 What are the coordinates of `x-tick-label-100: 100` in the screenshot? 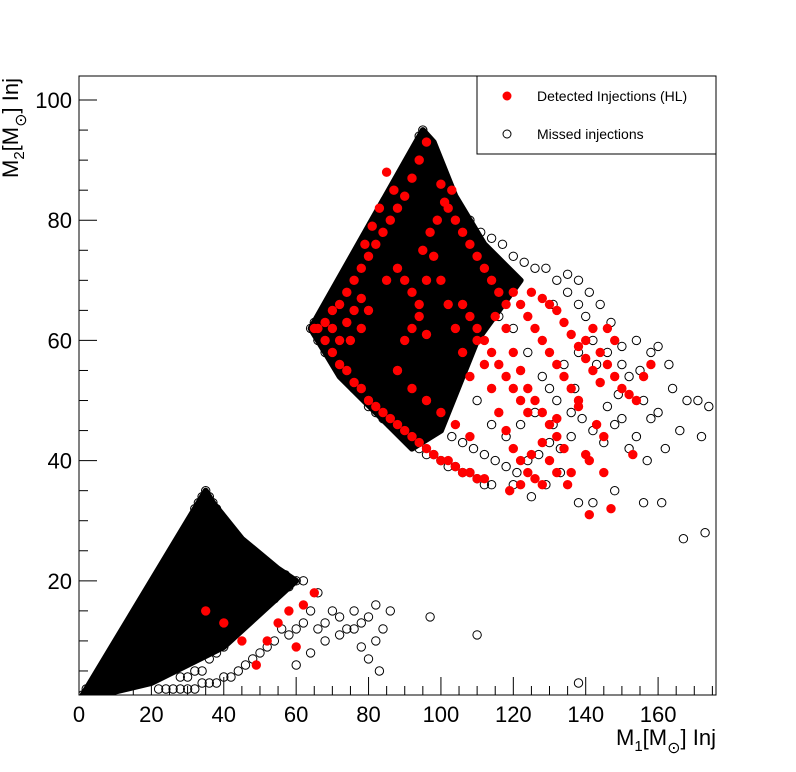 It's located at (441, 714).